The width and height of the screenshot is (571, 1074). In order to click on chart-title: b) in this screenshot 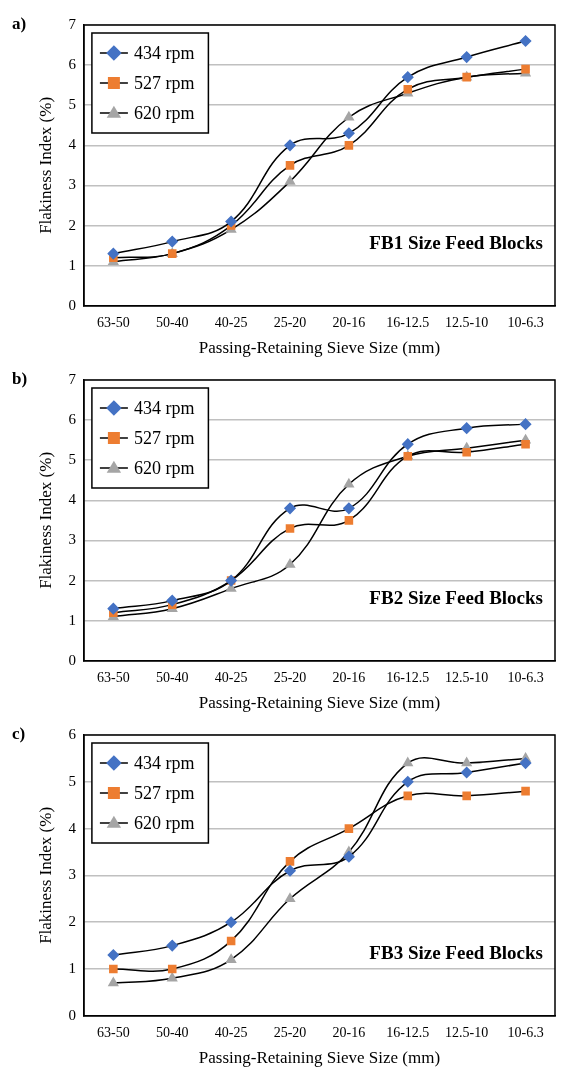, I will do `click(20, 378)`.